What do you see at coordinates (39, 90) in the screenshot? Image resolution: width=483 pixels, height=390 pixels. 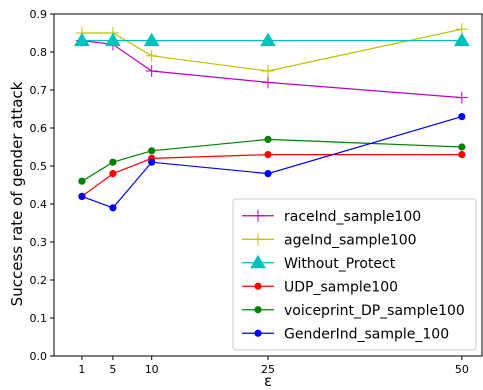 I see `y-tick-label: 0.7` at bounding box center [39, 90].